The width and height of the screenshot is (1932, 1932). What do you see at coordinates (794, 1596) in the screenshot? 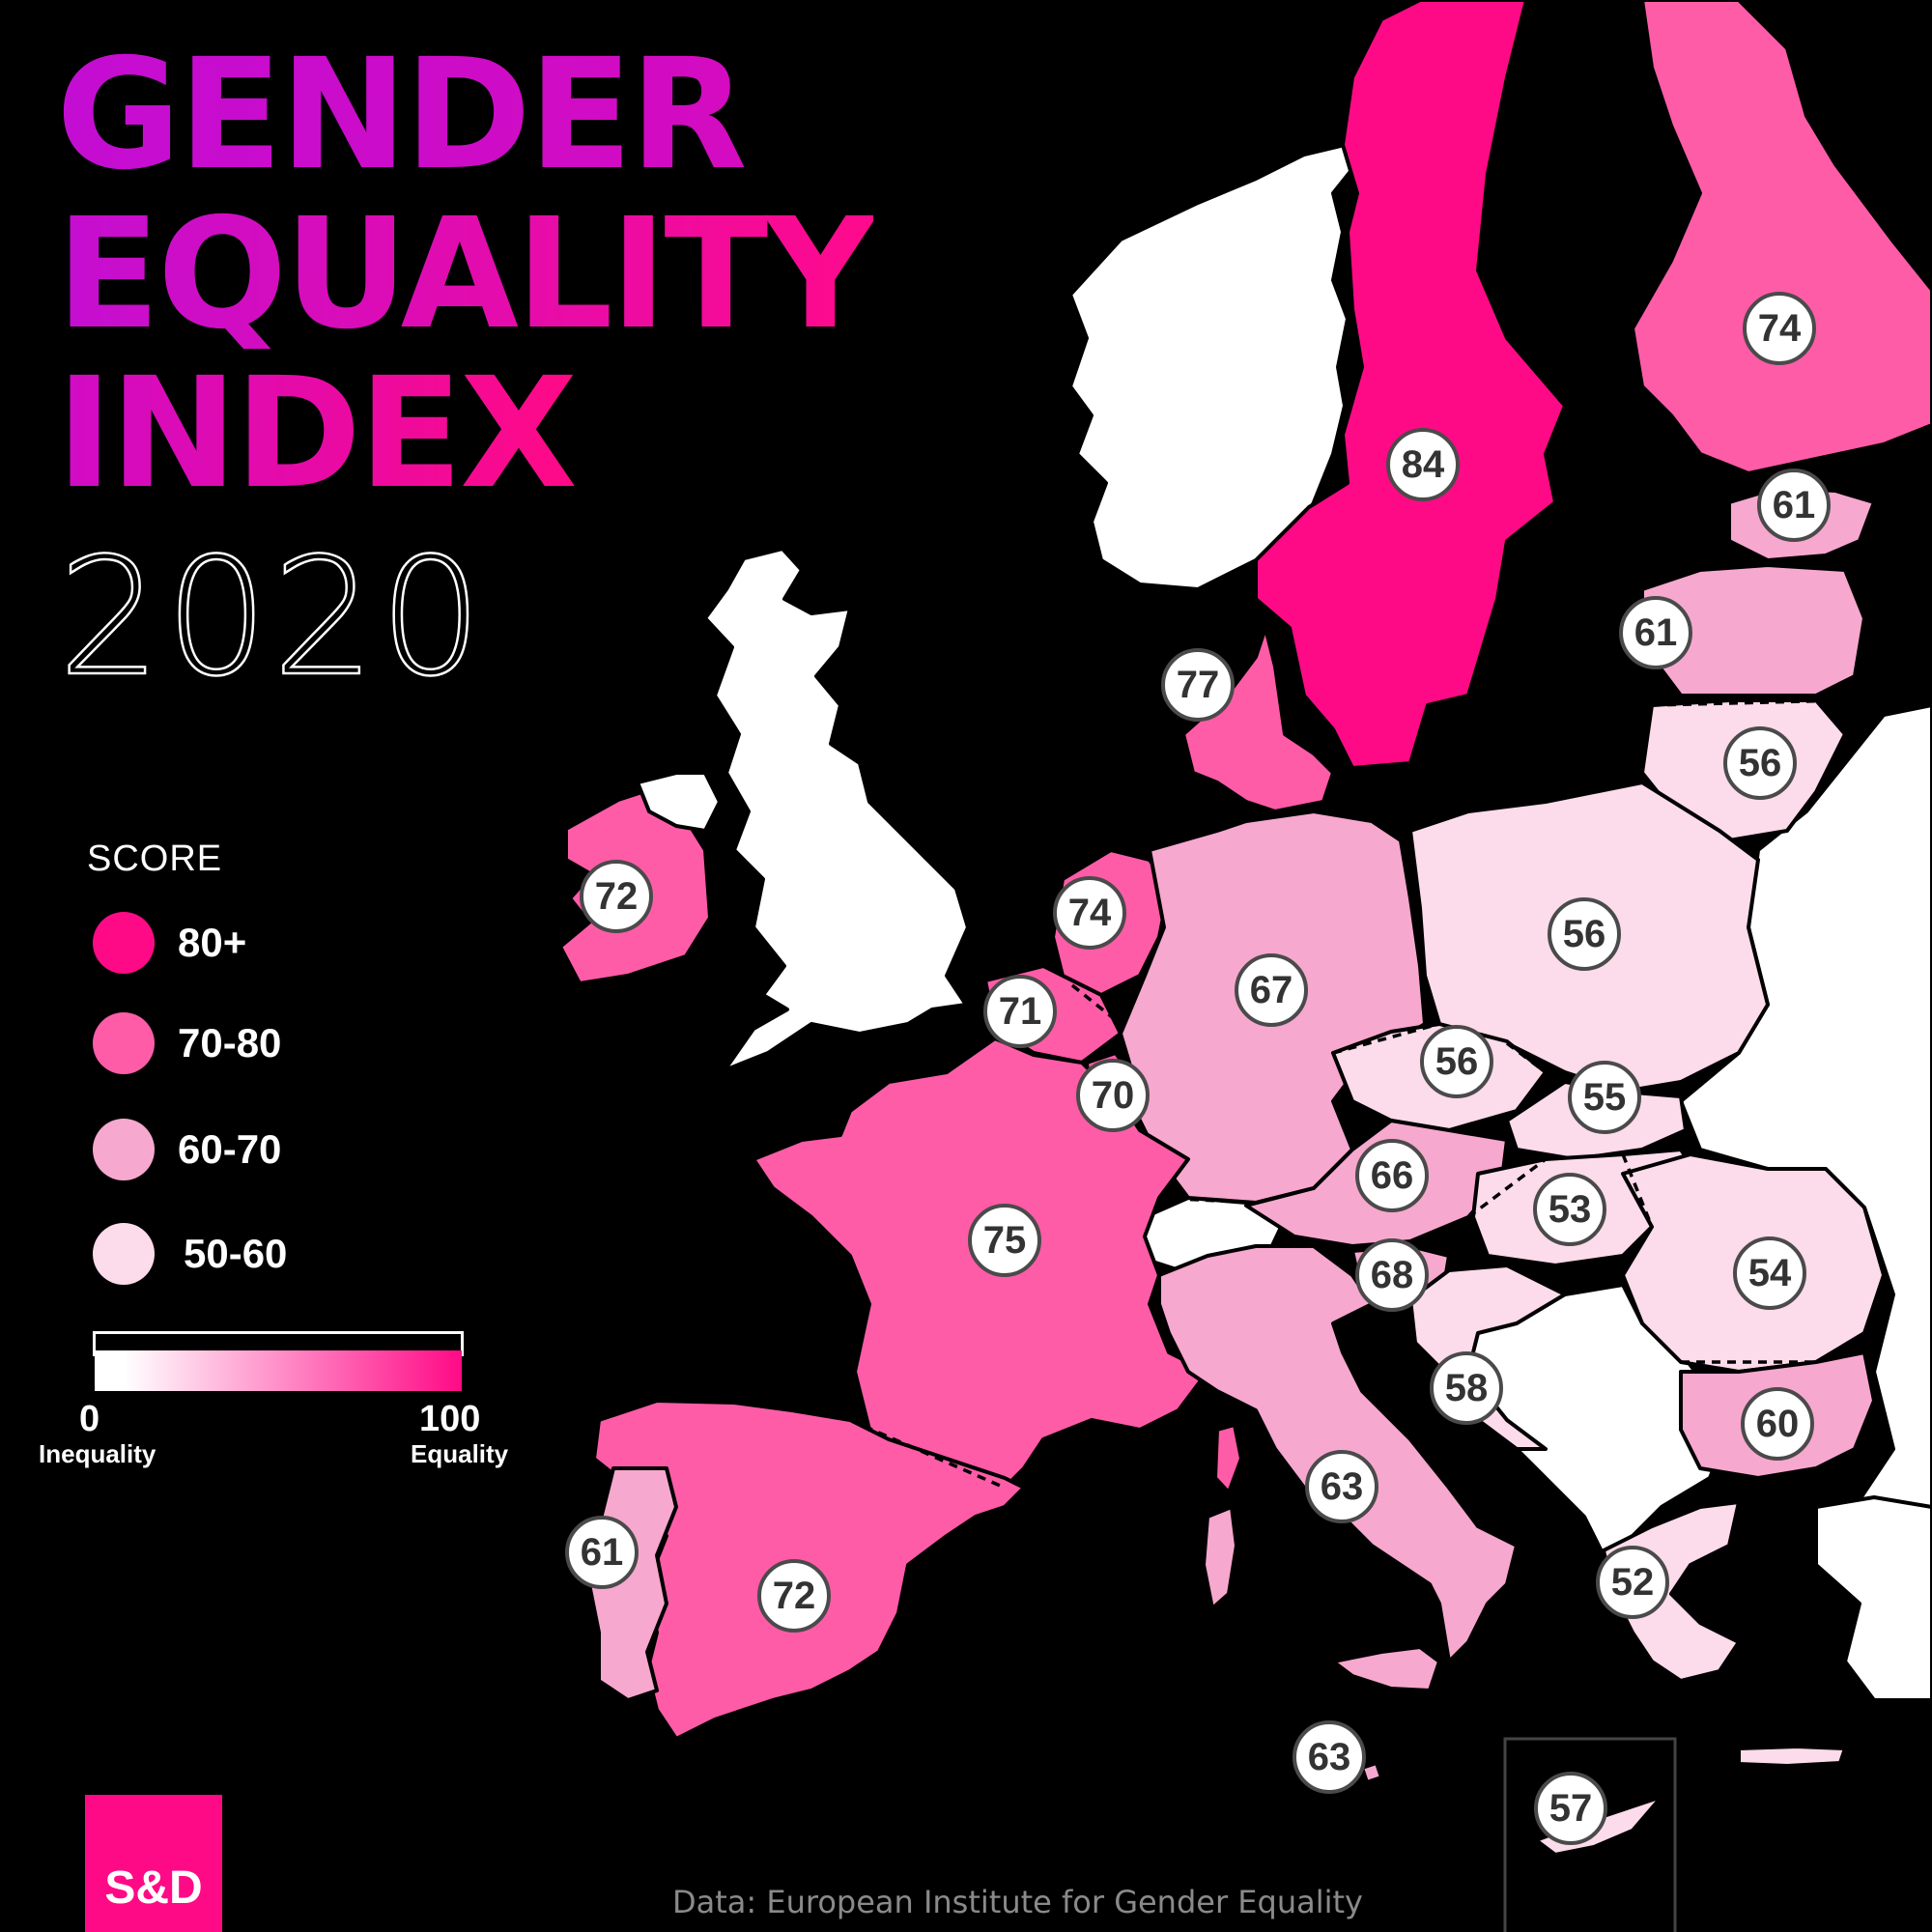
I see `score-spain: 72` at bounding box center [794, 1596].